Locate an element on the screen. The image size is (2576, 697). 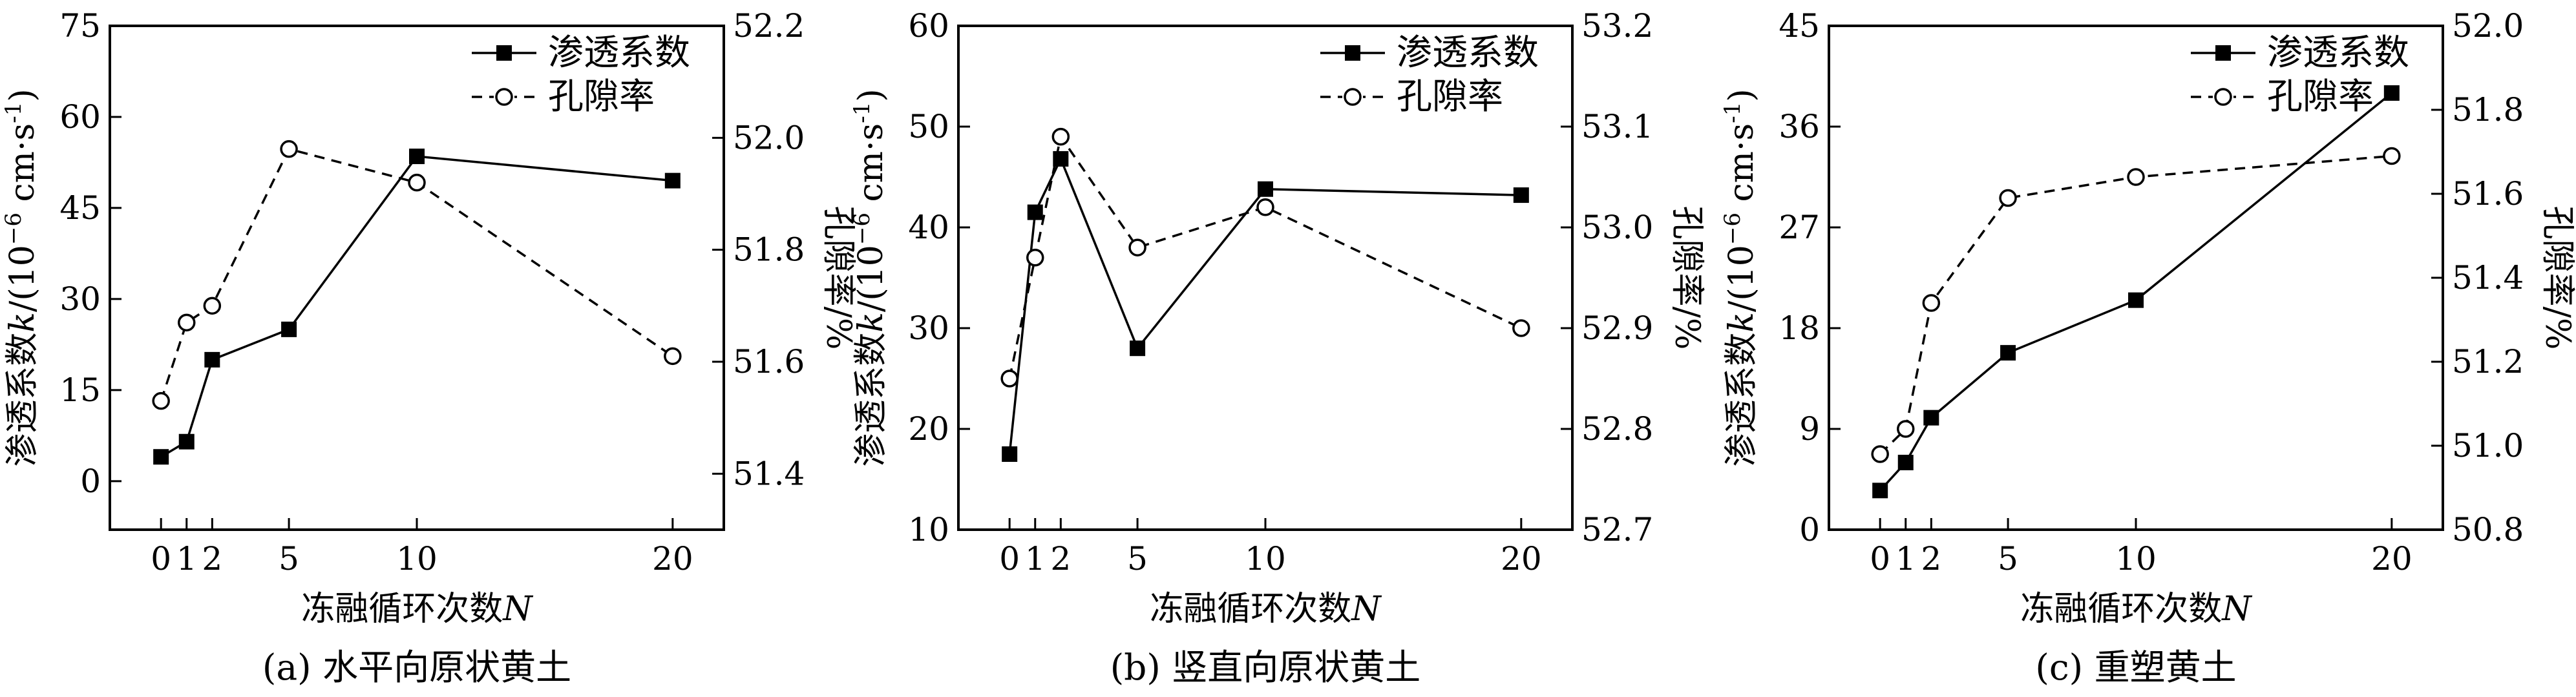
y-left-tick-label: 10 is located at coordinates (928, 530).